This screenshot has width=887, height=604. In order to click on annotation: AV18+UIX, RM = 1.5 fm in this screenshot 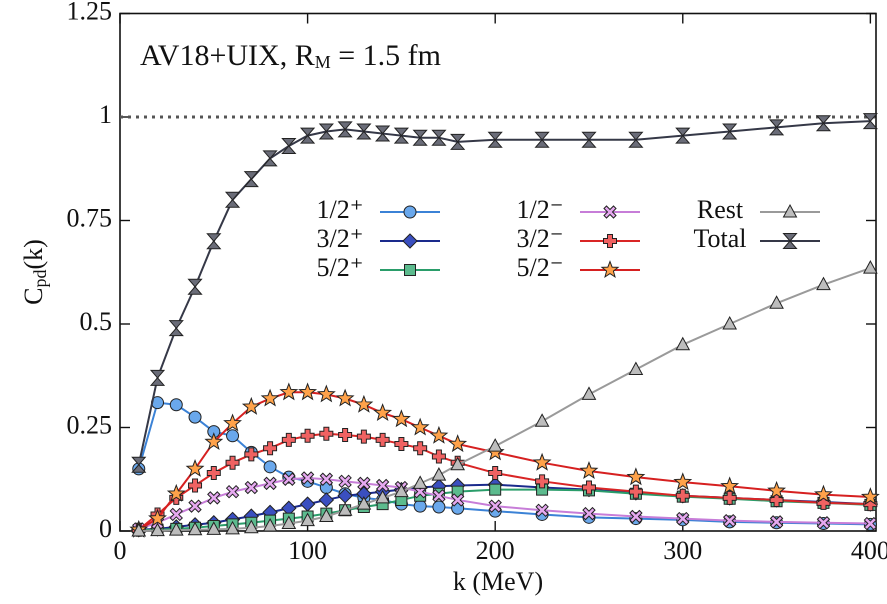, I will do `click(290, 55)`.